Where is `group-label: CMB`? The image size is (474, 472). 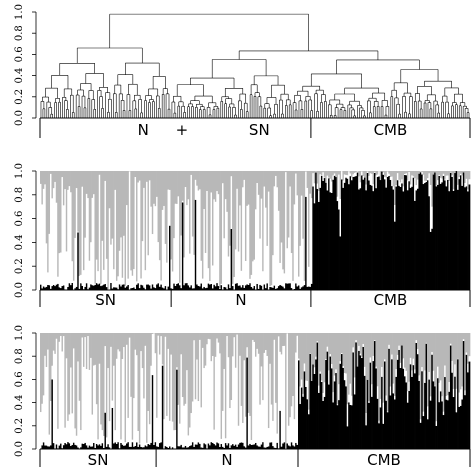
group-label: CMB is located at coordinates (391, 300).